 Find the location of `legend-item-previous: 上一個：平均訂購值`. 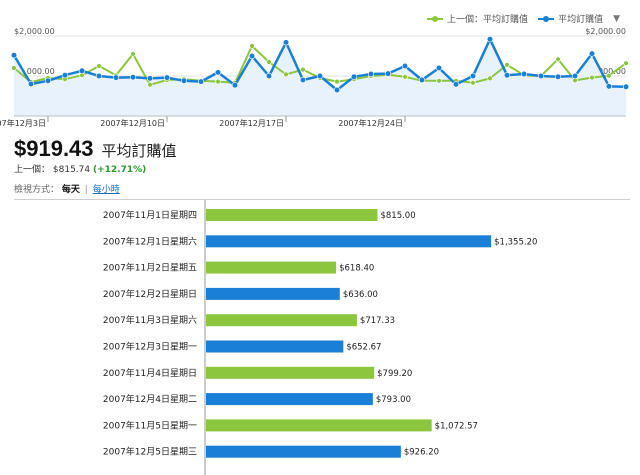

legend-item-previous: 上一個：平均訂購值 is located at coordinates (477, 18).